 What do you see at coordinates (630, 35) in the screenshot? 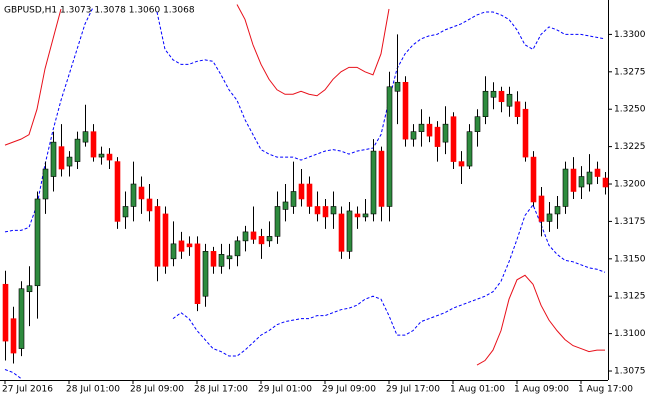
I see `y-tick-label: 1.3300` at bounding box center [630, 35].